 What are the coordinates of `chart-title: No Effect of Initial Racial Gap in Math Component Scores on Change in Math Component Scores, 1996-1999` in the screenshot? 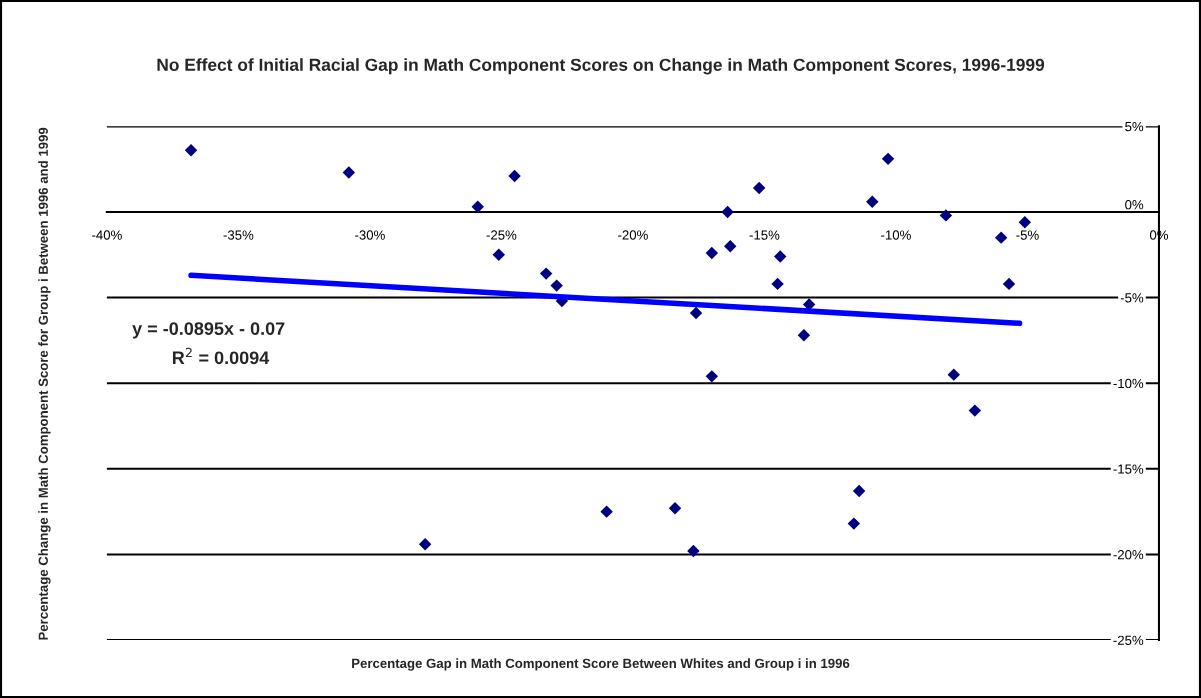 It's located at (601, 66).